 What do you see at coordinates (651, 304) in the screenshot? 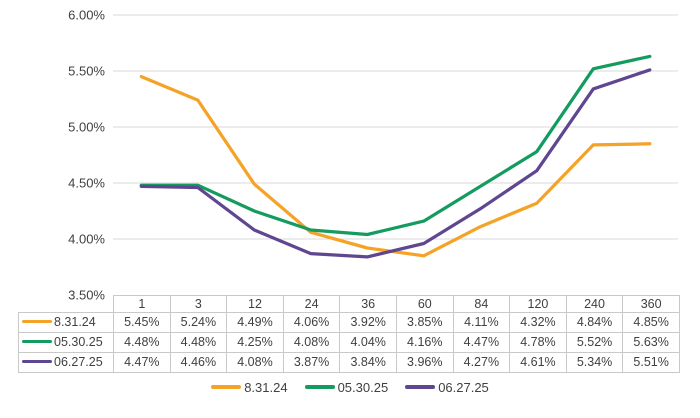
I see `column-header-360: 360` at bounding box center [651, 304].